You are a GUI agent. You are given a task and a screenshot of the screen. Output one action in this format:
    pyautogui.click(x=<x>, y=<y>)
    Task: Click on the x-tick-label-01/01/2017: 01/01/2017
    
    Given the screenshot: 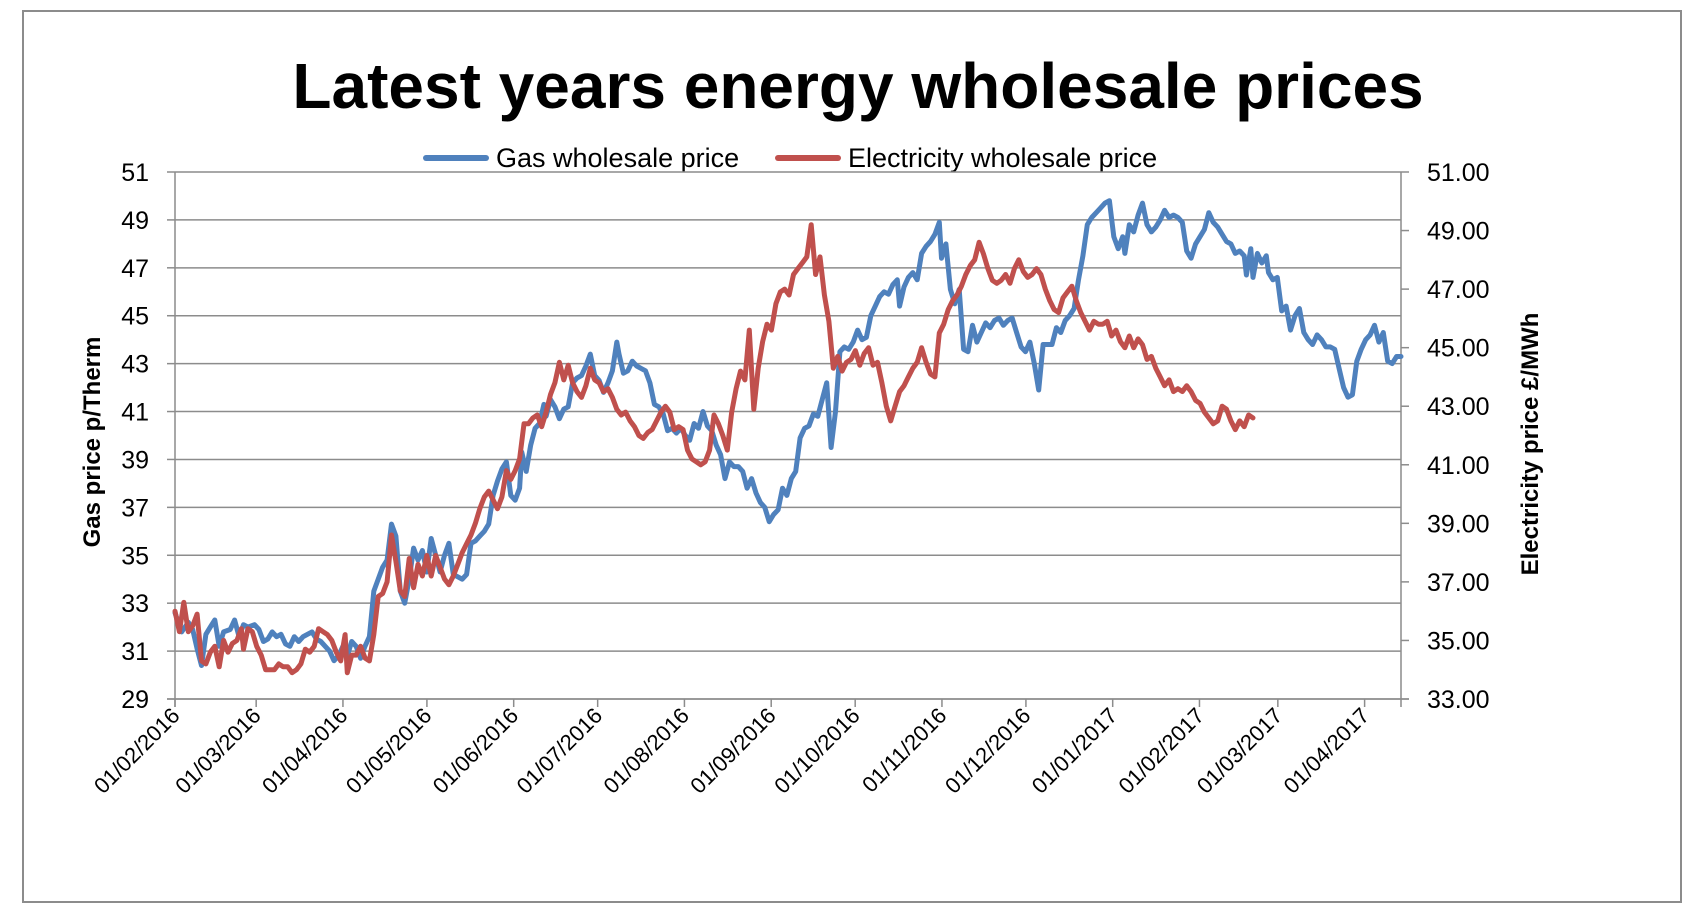 What is the action you would take?
    pyautogui.click(x=1075, y=751)
    